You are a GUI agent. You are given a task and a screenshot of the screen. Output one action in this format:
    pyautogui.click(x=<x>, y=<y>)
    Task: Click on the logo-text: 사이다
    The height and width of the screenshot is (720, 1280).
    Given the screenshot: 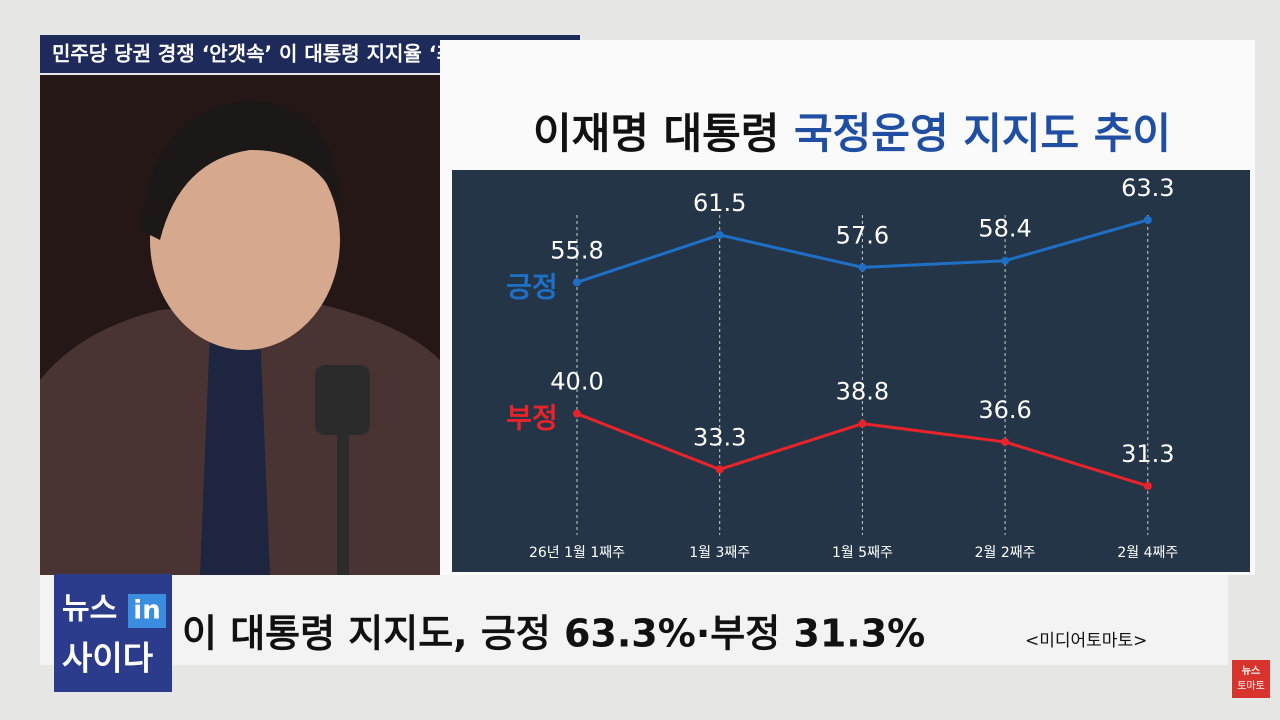 What is the action you would take?
    pyautogui.click(x=108, y=658)
    